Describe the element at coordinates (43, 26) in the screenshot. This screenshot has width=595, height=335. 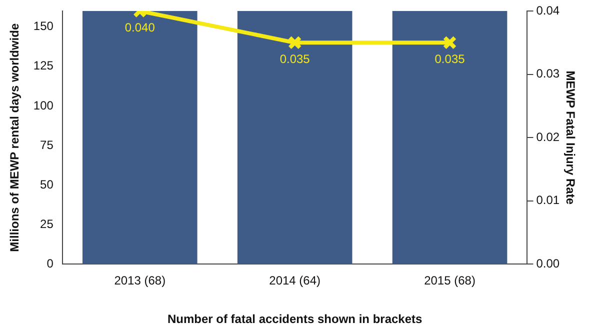
I see `y-tick-label: 150` at that location.